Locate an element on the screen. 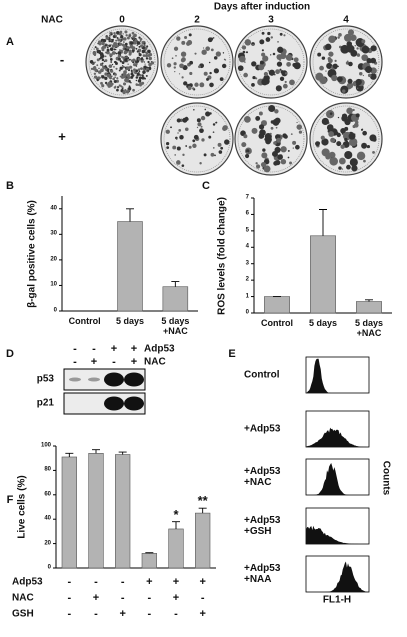  panel-title: Days after induction is located at coordinates (262, 7).